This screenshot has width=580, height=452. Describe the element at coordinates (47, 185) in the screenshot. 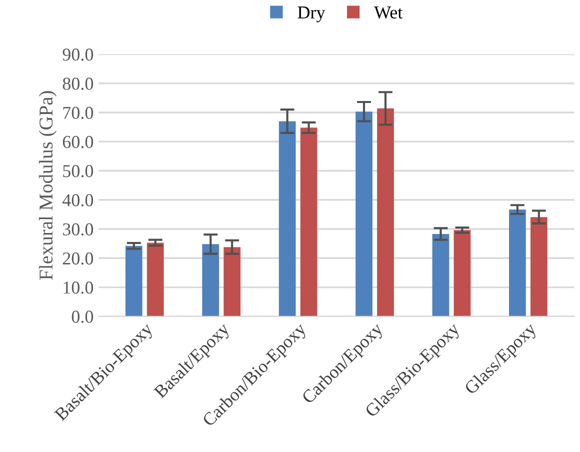

I see `y-axis-title: Flexural Modulus (GPa)` at that location.